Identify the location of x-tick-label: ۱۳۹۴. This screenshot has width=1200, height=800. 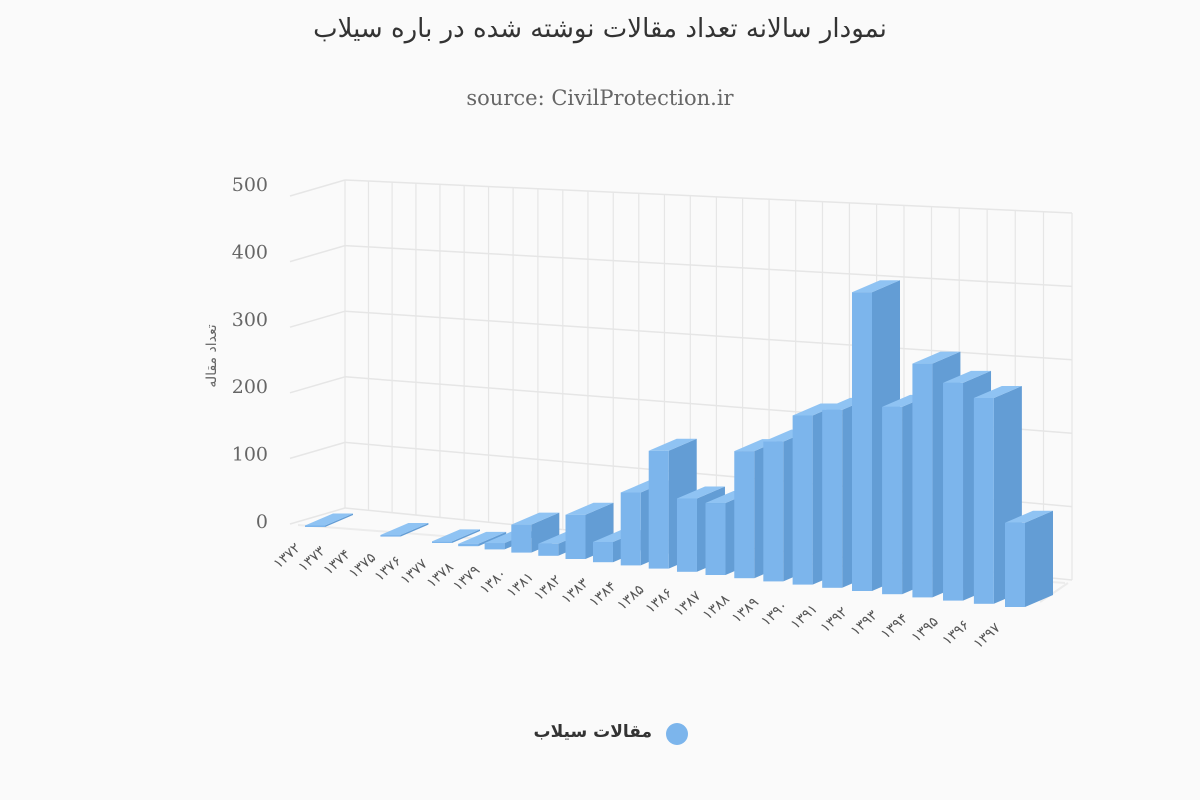
(894, 626).